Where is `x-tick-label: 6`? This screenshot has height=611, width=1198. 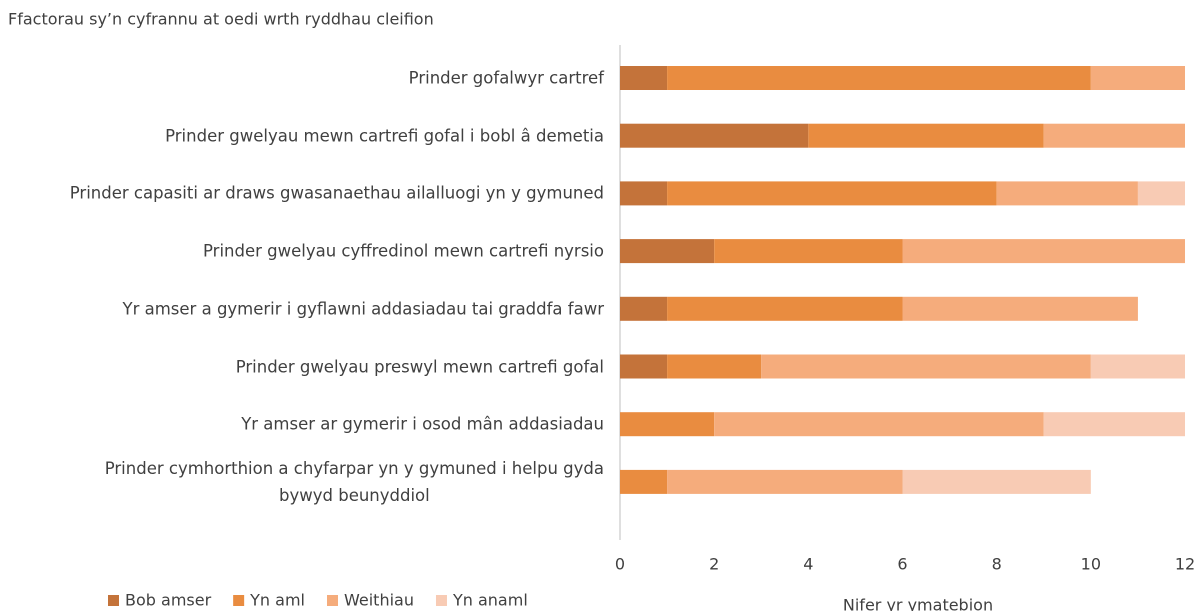 x-tick-label: 6 is located at coordinates (902, 564).